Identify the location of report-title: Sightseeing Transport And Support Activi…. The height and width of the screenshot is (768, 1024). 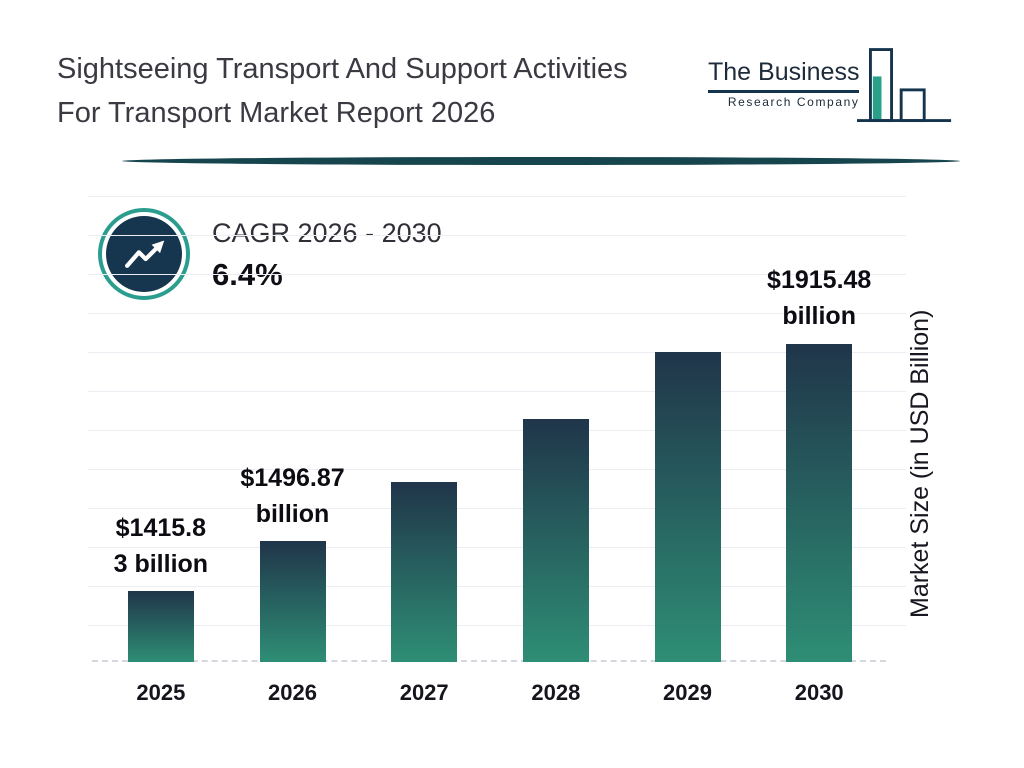
(342, 91).